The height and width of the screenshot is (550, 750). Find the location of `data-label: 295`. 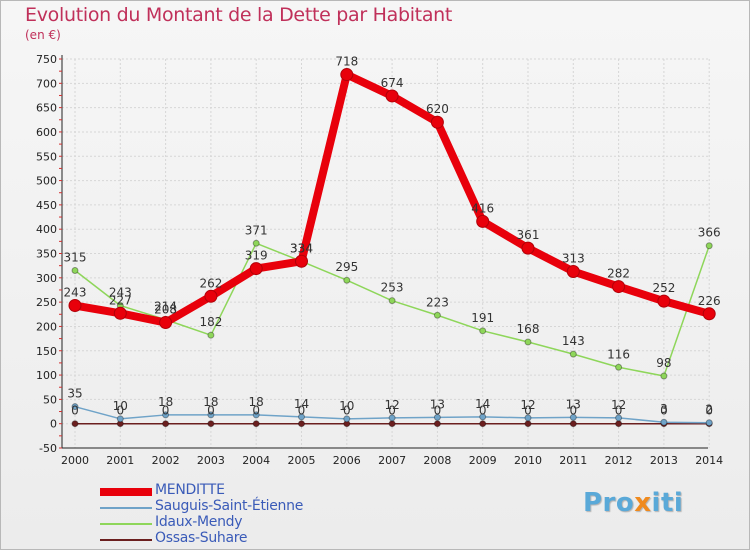

data-label: 295 is located at coordinates (346, 267).